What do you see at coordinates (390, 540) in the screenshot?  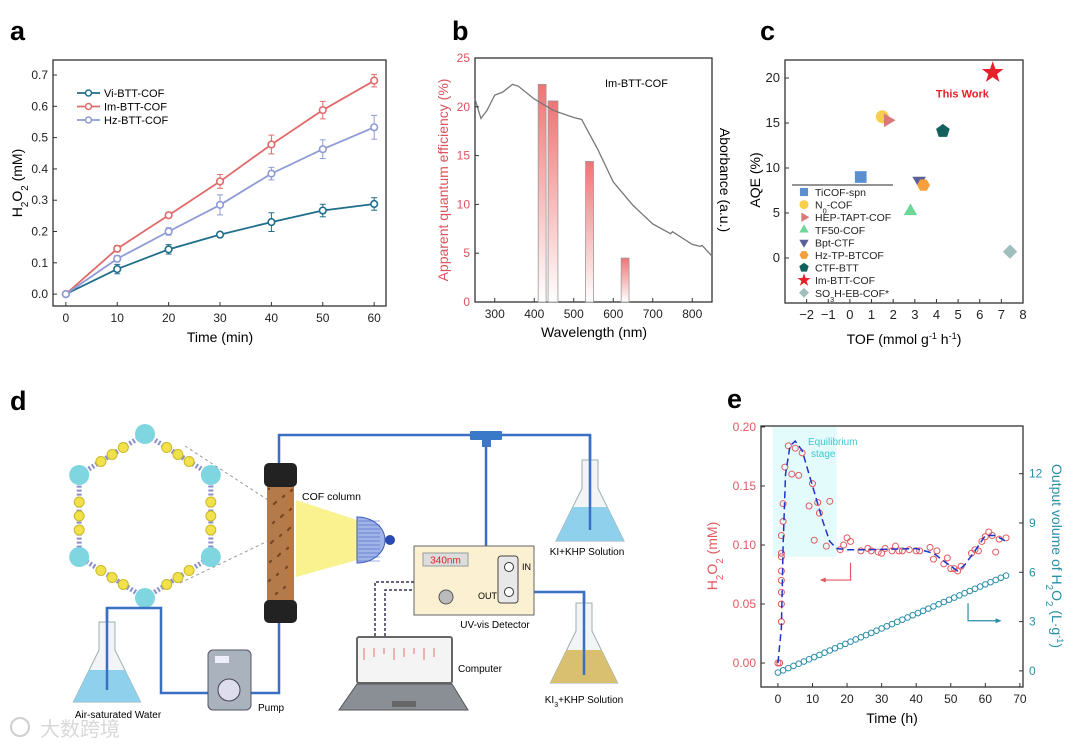 I see `lamp-knob` at bounding box center [390, 540].